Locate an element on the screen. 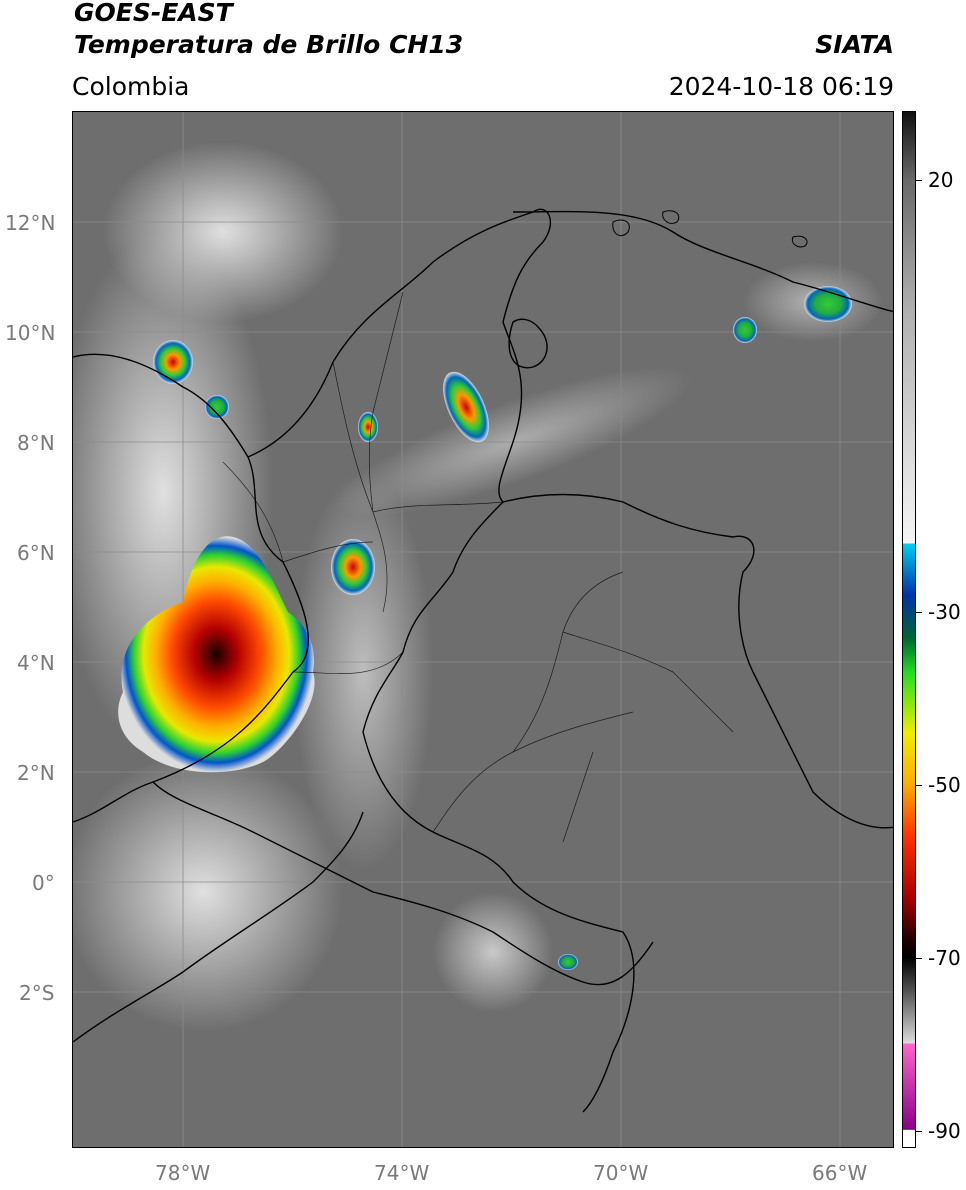 The height and width of the screenshot is (1190, 966). maracaibo-lake is located at coordinates (528, 343).